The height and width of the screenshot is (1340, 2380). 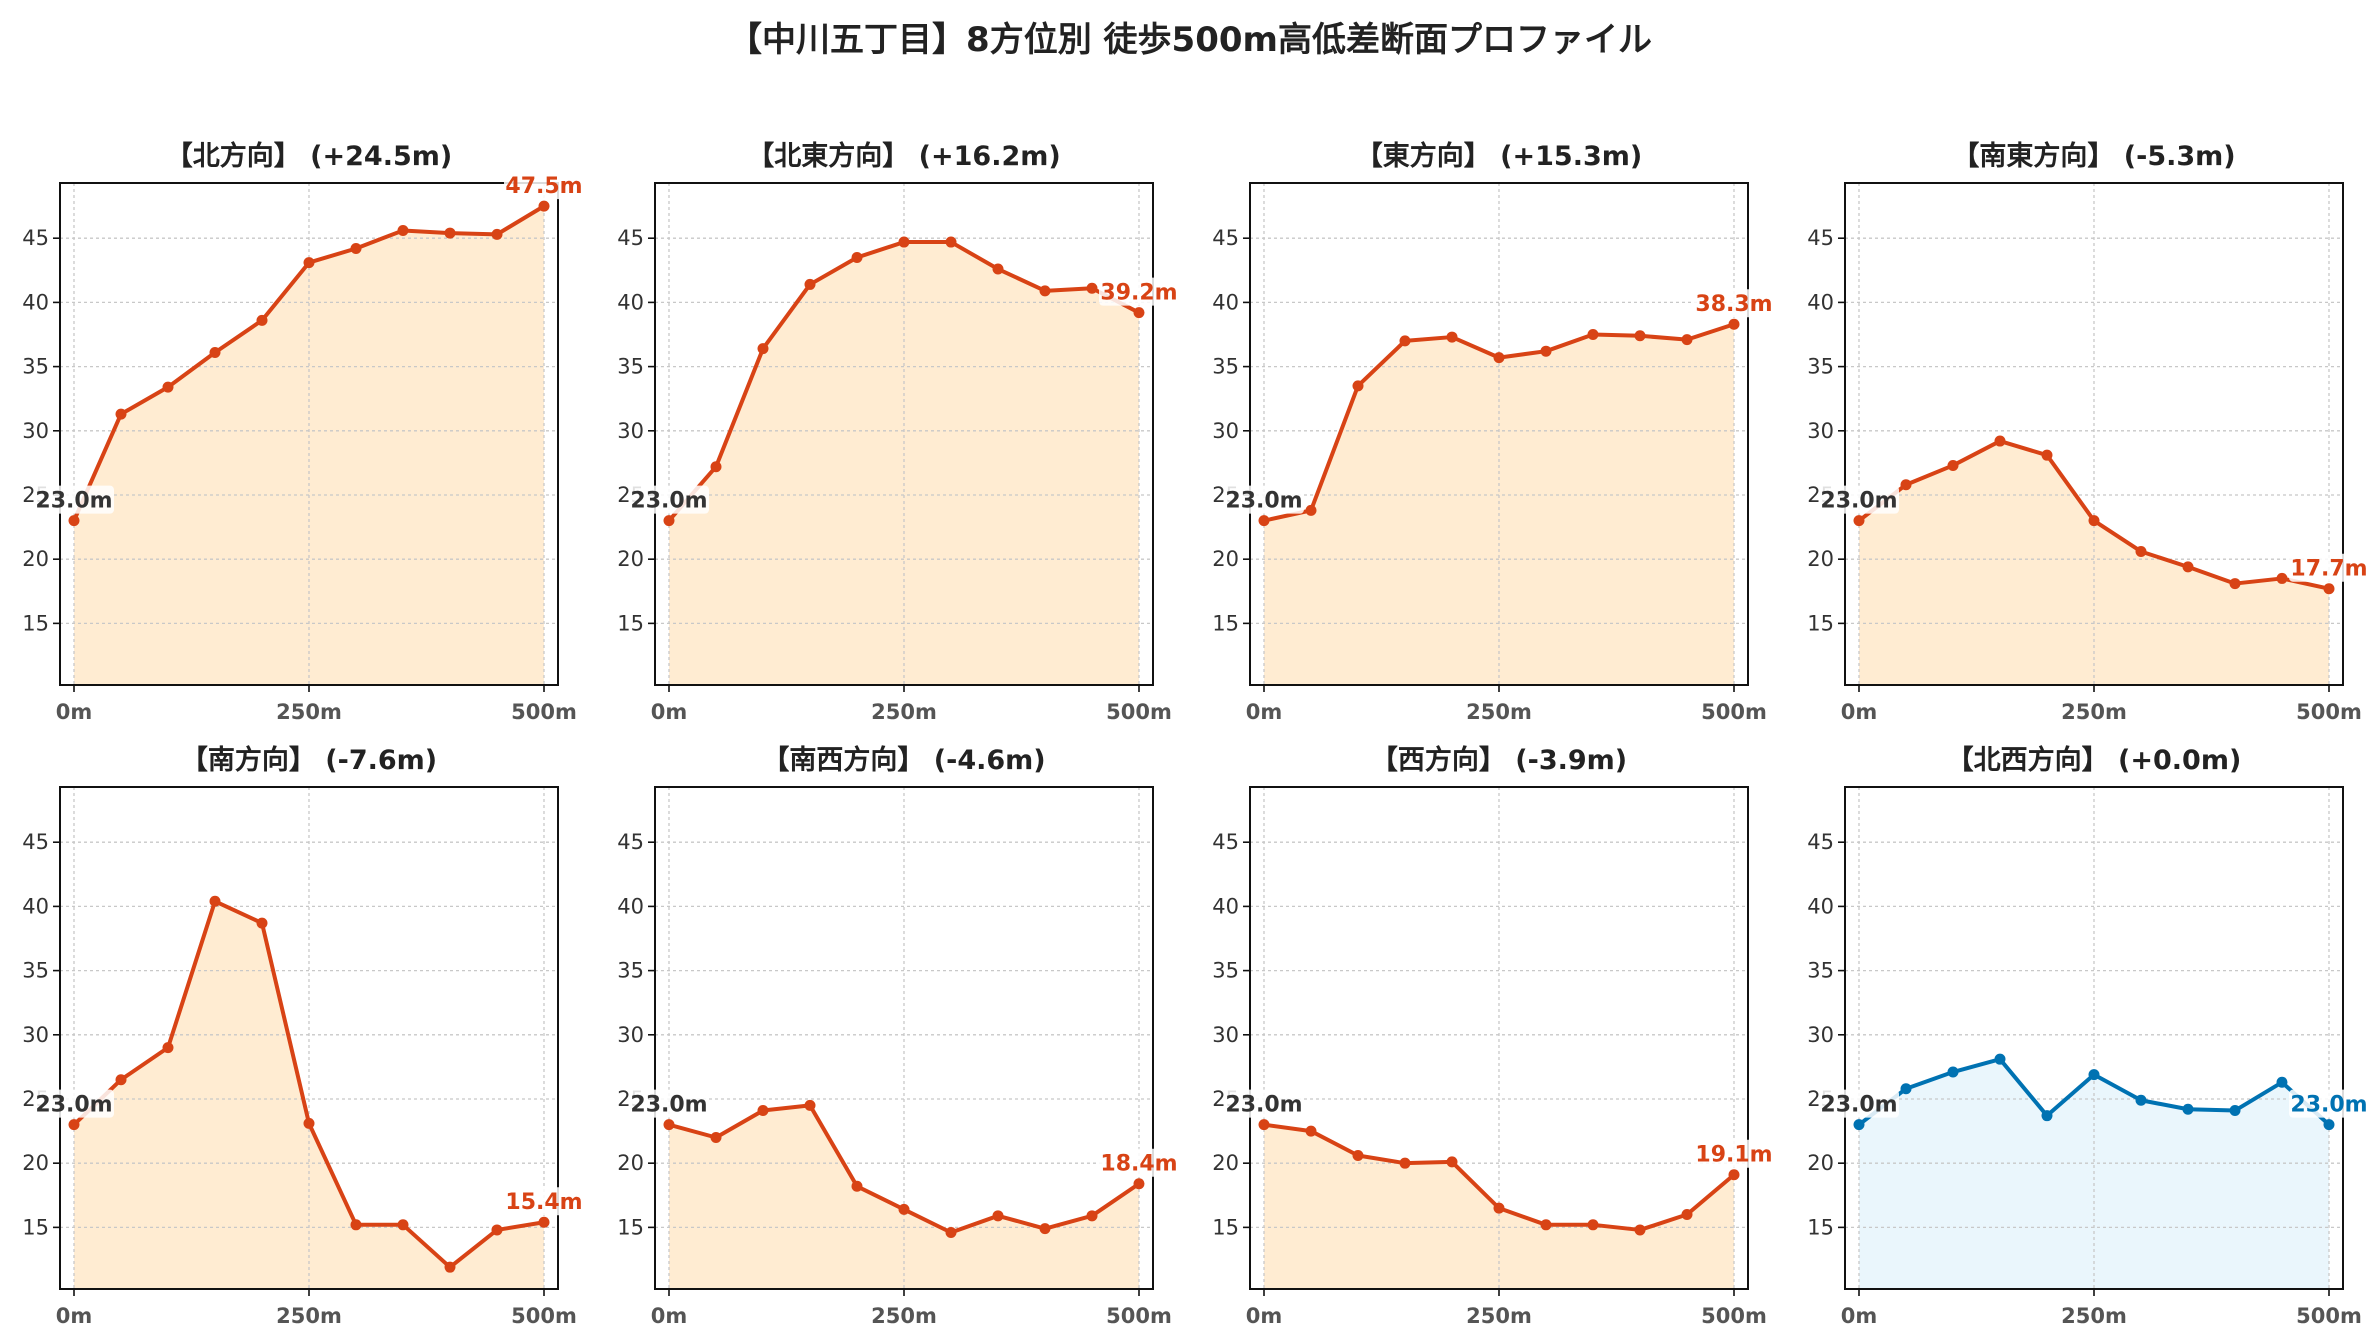 I want to click on panel-title: 【北東方向】 (+16.2m), so click(x=903, y=156).